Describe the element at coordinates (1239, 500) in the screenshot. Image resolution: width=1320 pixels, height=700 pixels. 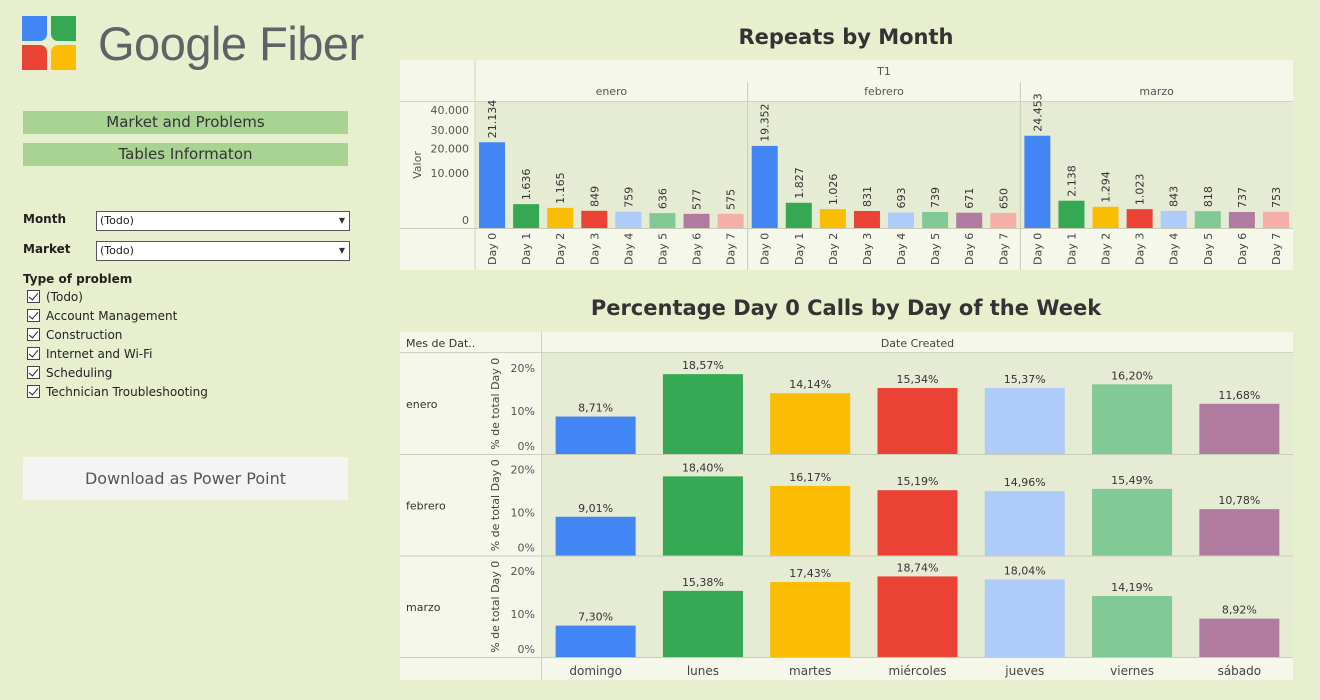
I see `bar-value-label: 10,78%` at that location.